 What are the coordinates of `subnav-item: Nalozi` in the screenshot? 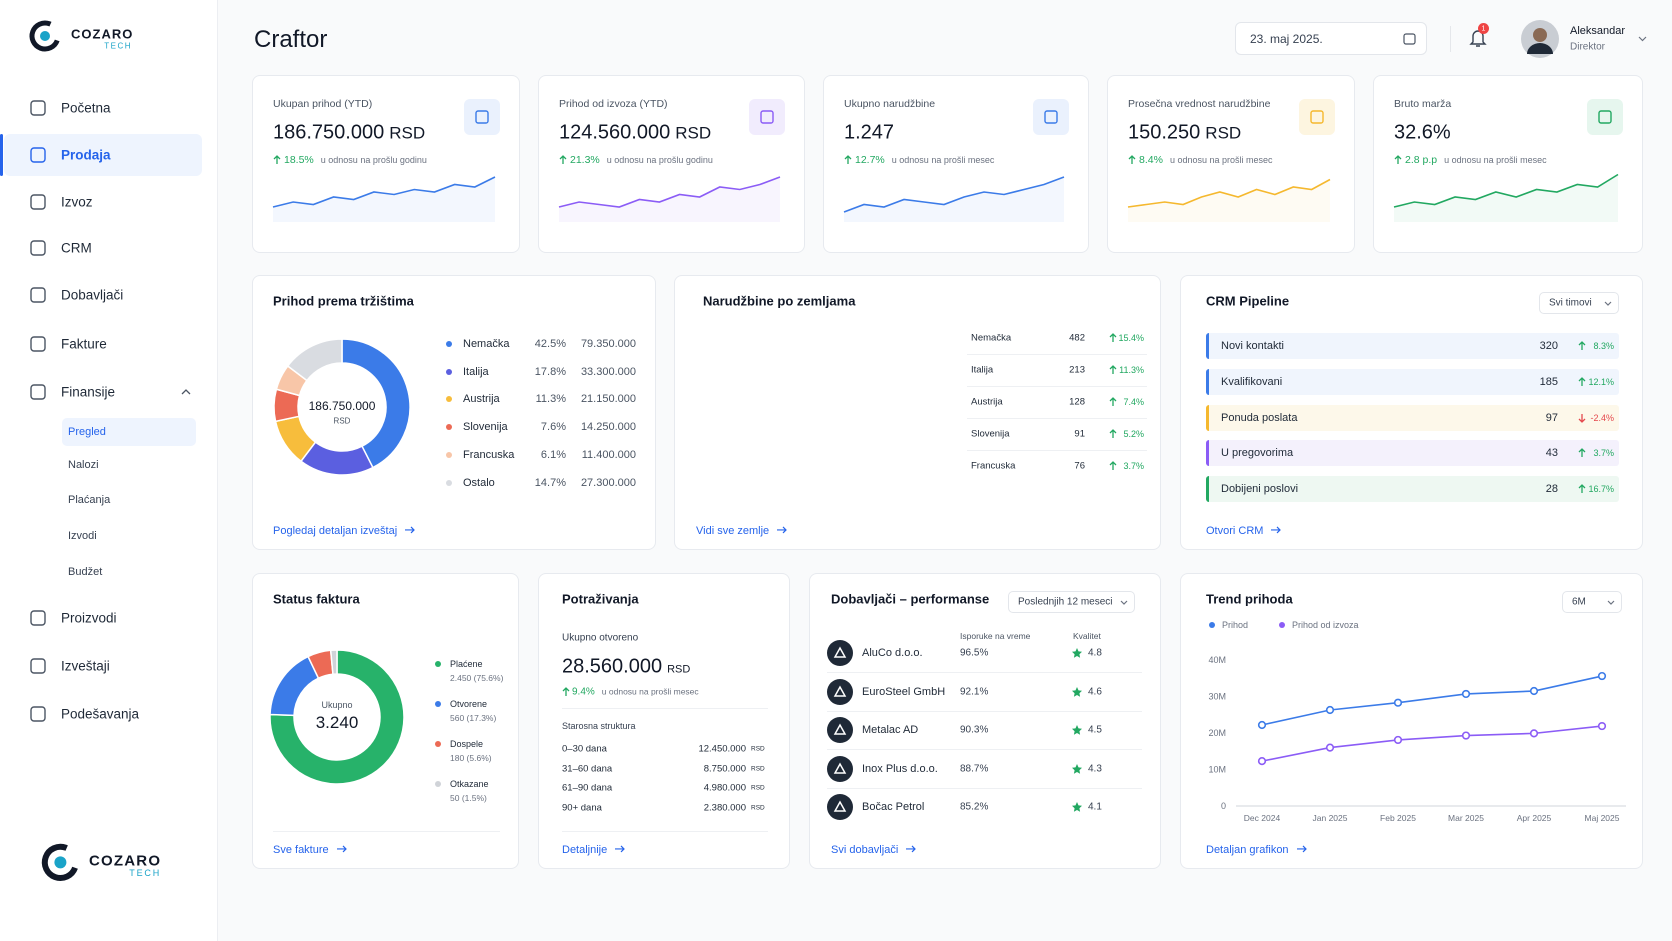 It's located at (83, 465).